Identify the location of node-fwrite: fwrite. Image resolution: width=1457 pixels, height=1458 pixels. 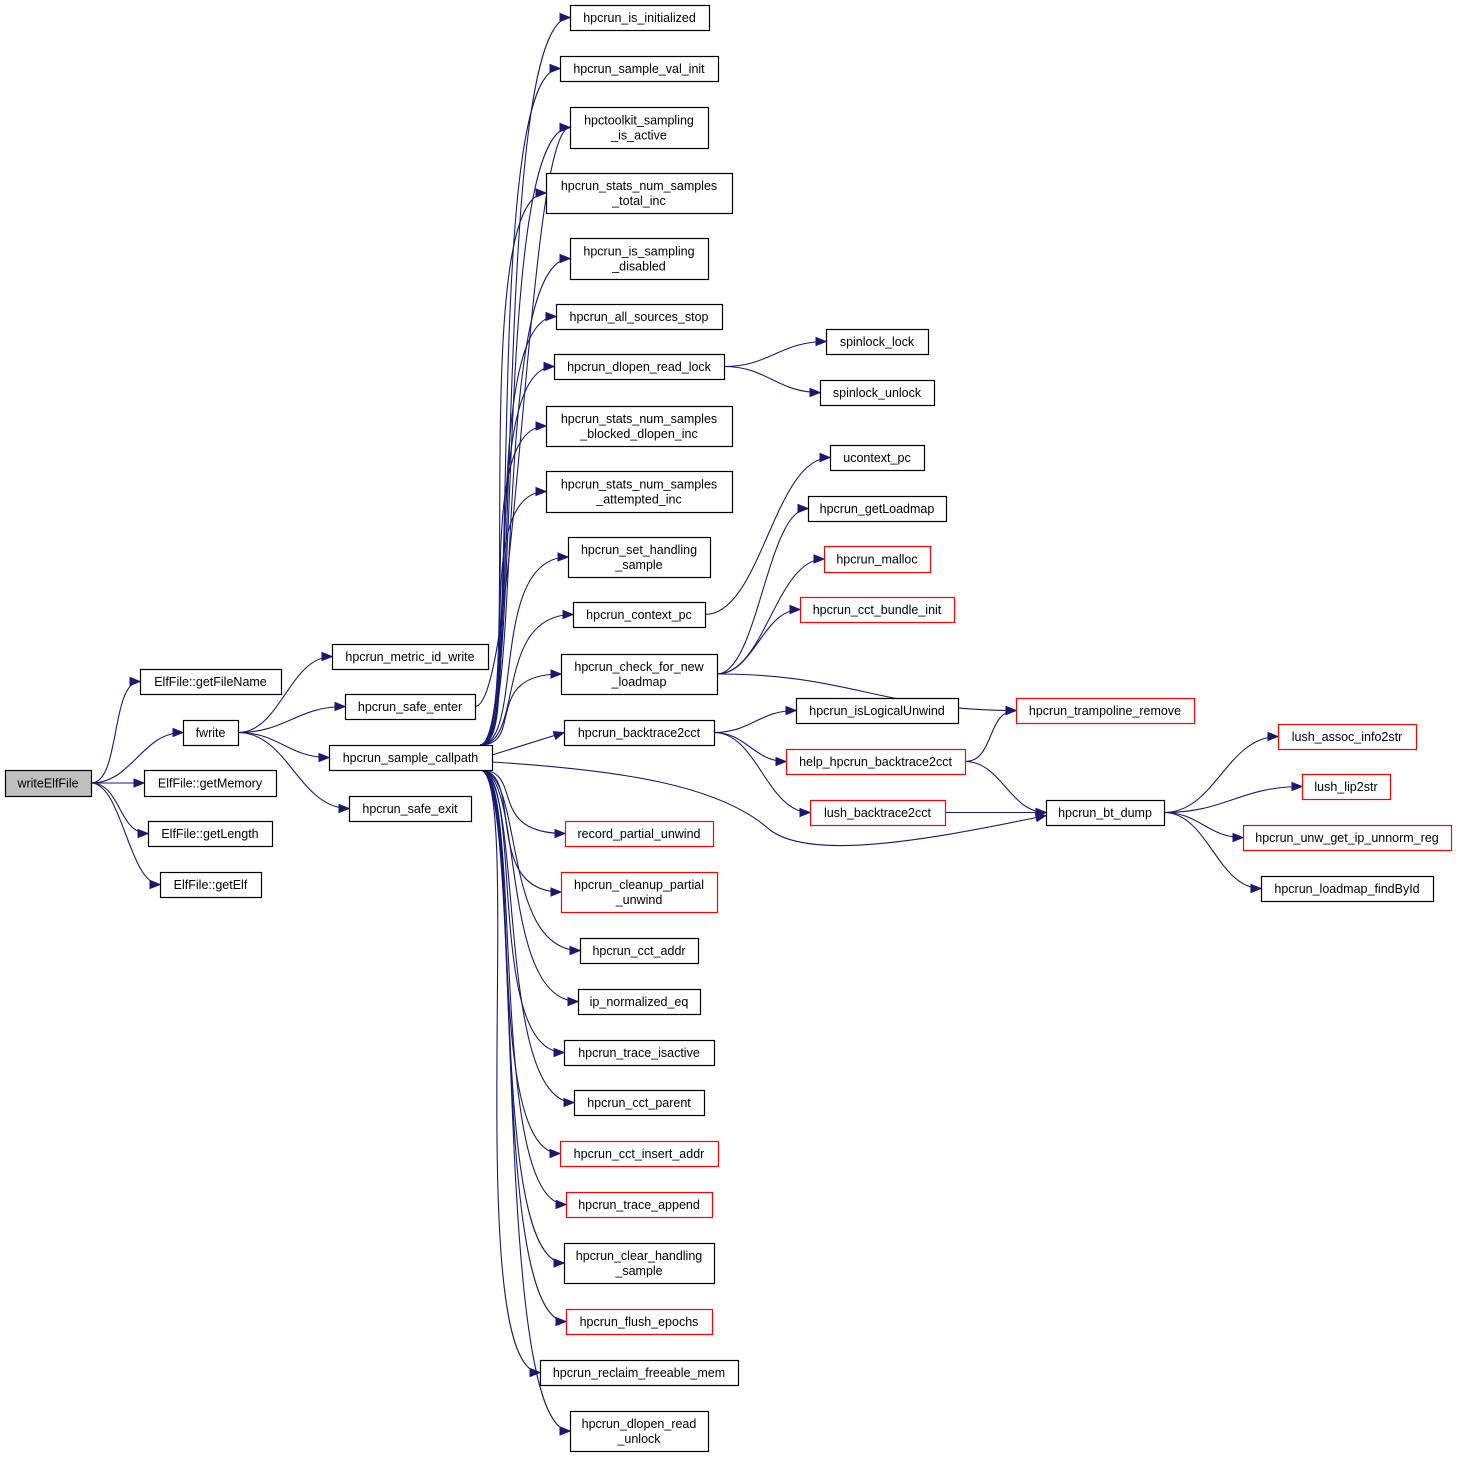
(211, 733).